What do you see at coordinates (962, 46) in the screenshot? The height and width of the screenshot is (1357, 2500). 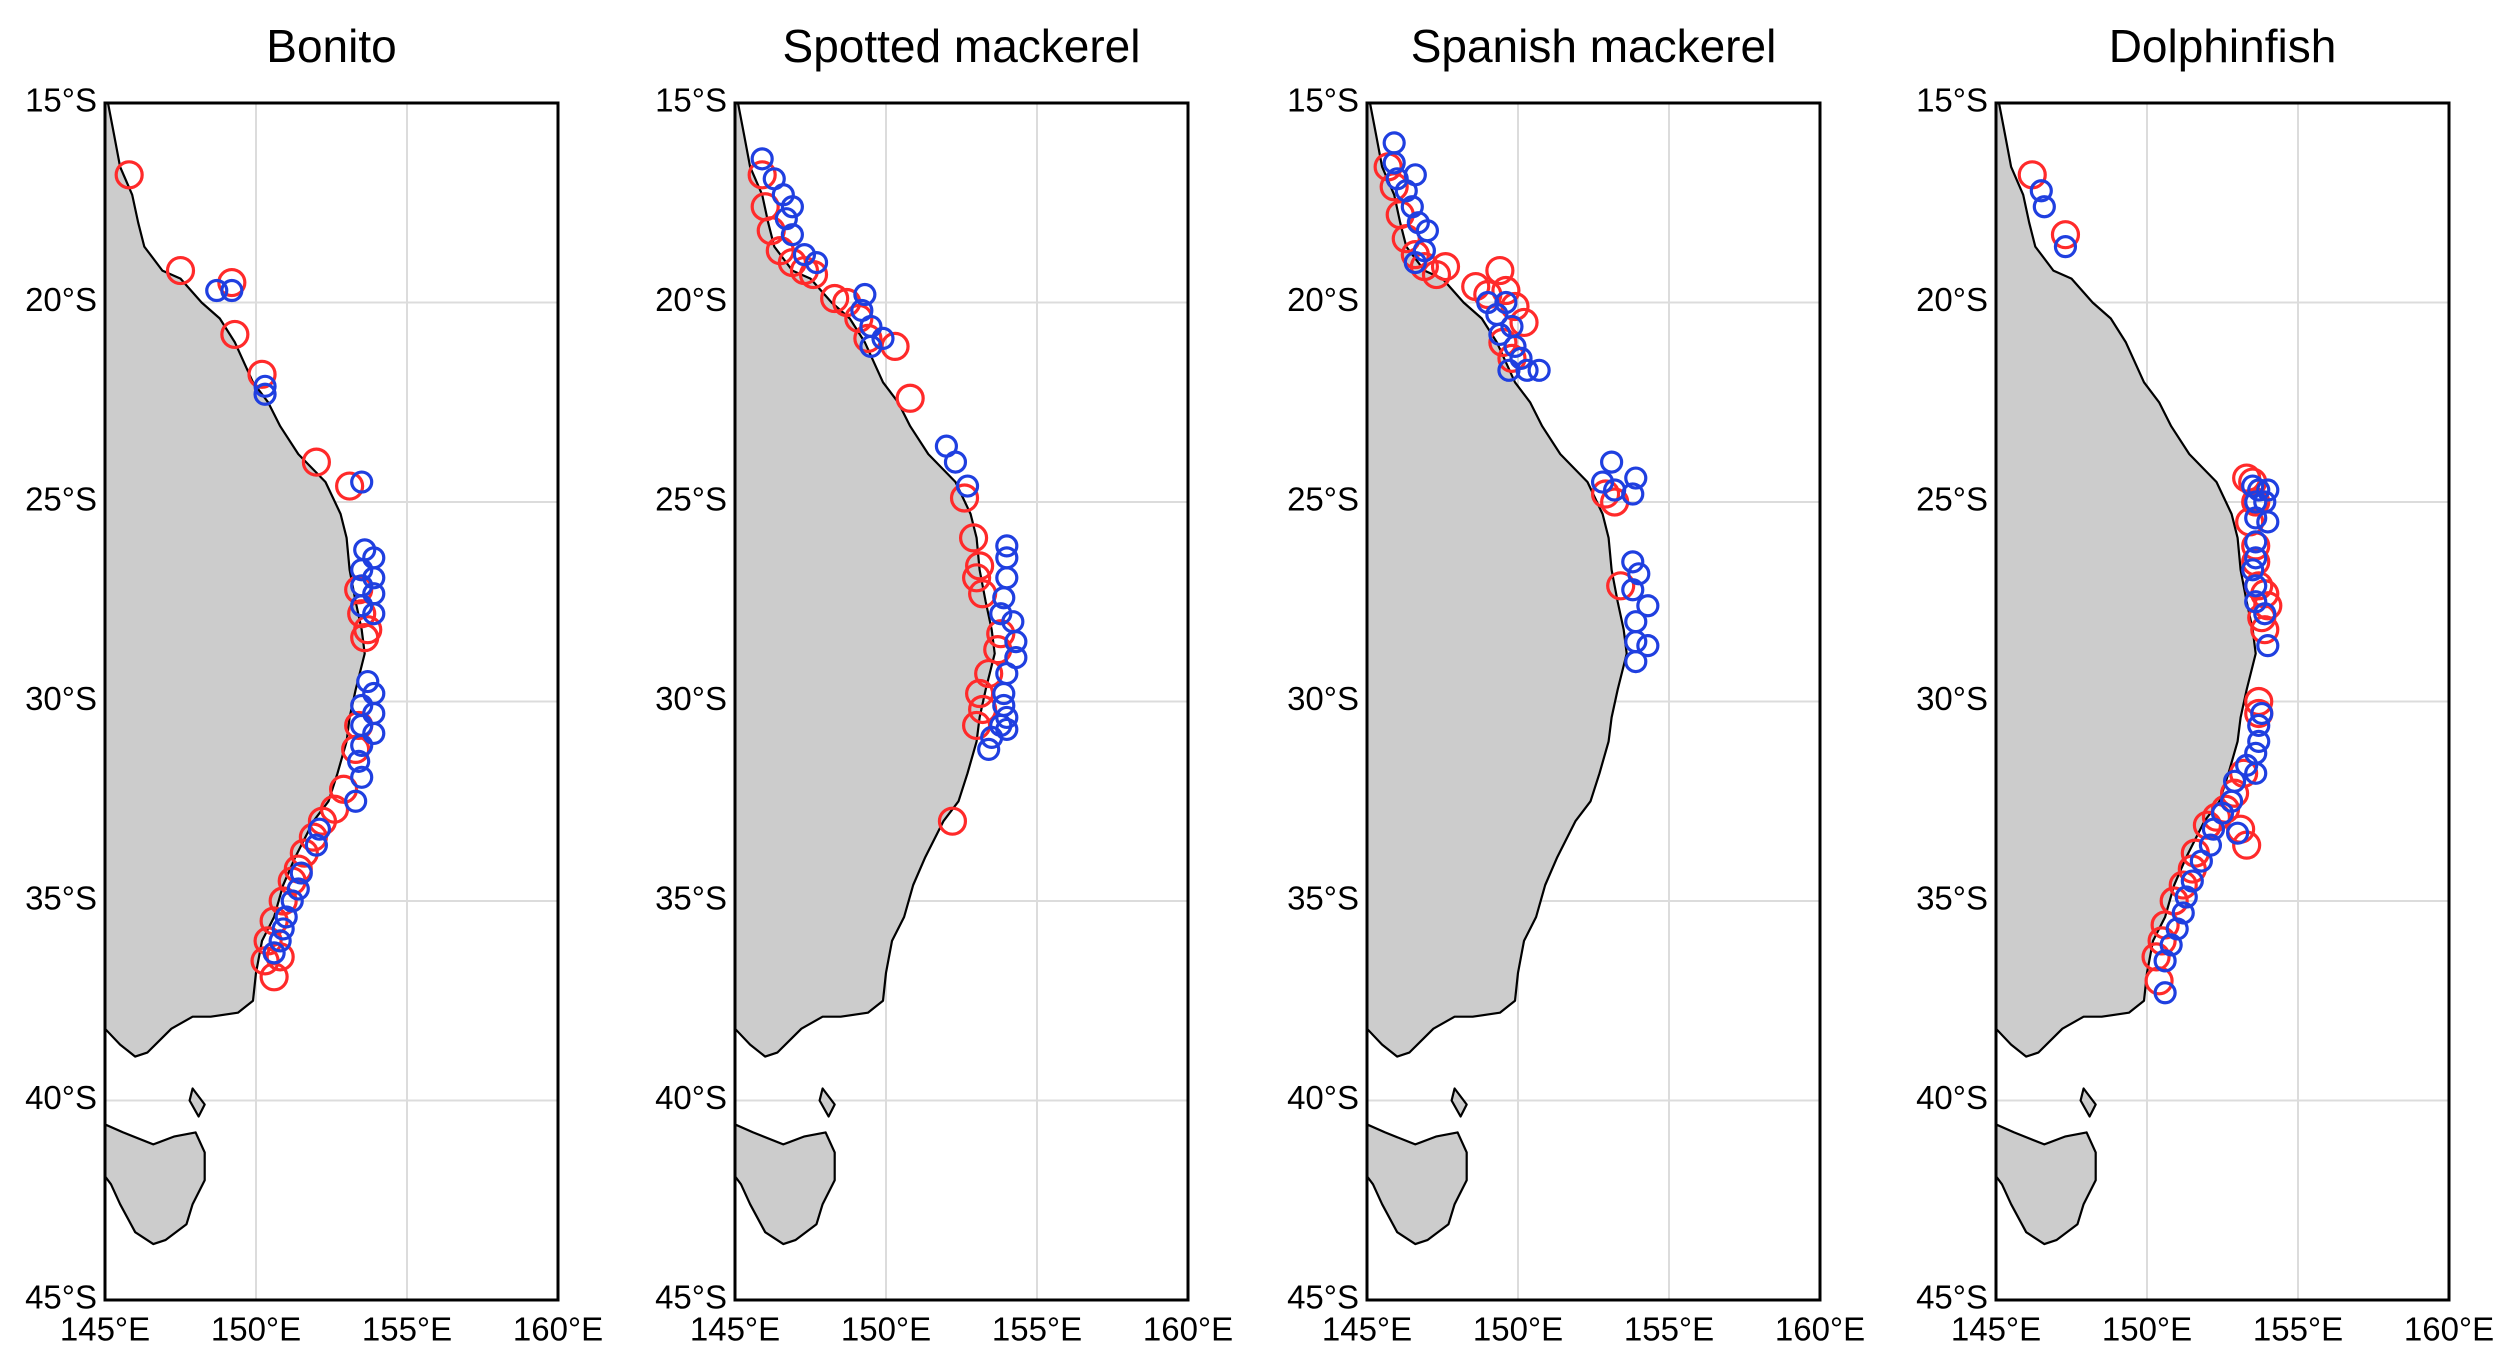 I see `panel-title: Spotted mackerel` at bounding box center [962, 46].